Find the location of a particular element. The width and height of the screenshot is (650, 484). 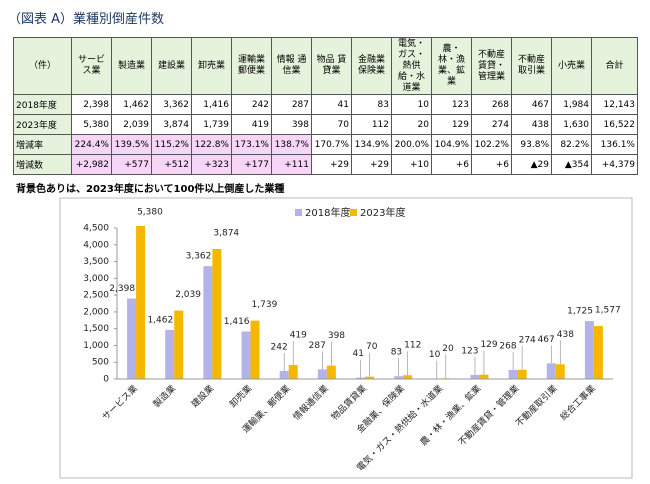

legend-label: 2023年度 is located at coordinates (382, 212).